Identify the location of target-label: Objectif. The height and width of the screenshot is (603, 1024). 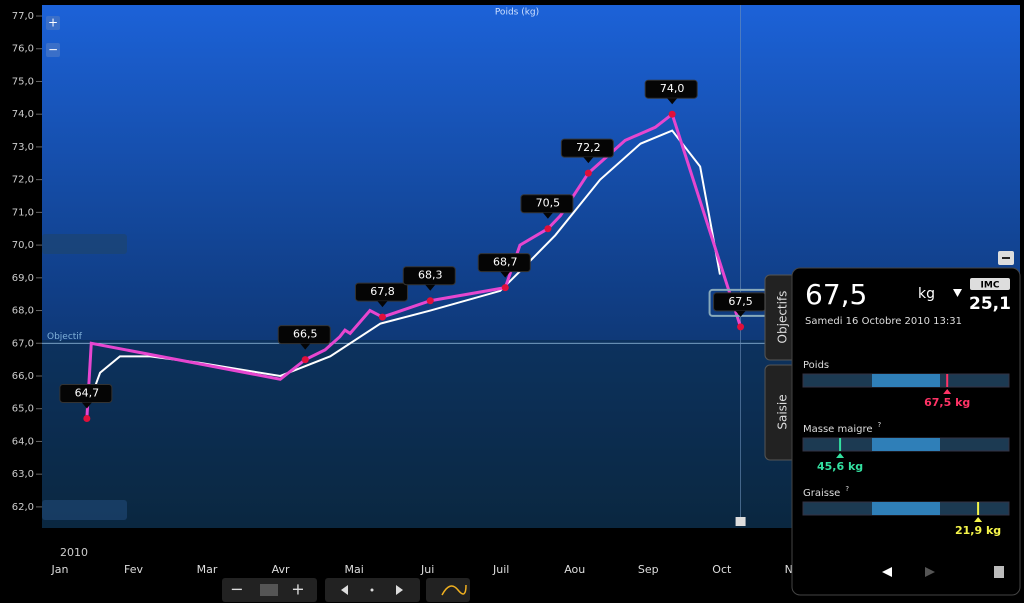
(65, 337).